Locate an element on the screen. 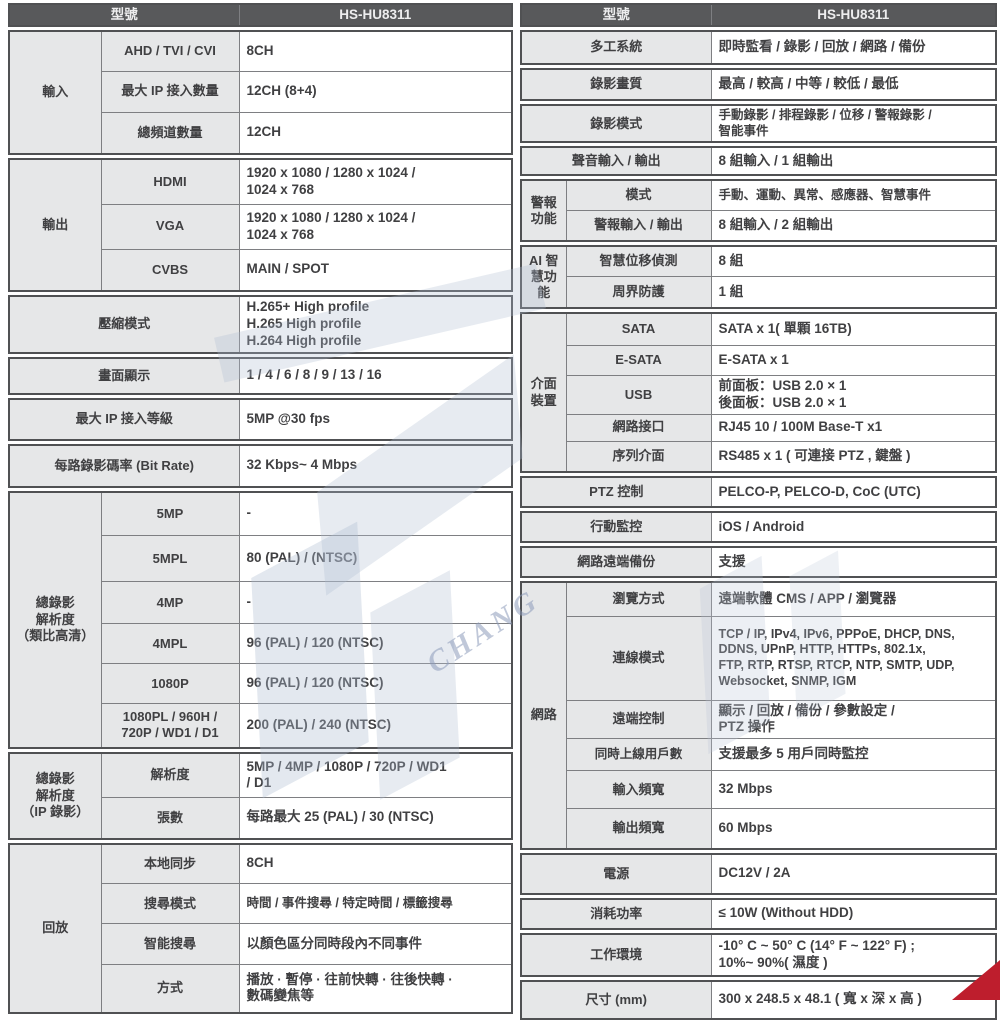 This screenshot has width=1000, height=1020. spec-label: 瀏覽方式 is located at coordinates (638, 599).